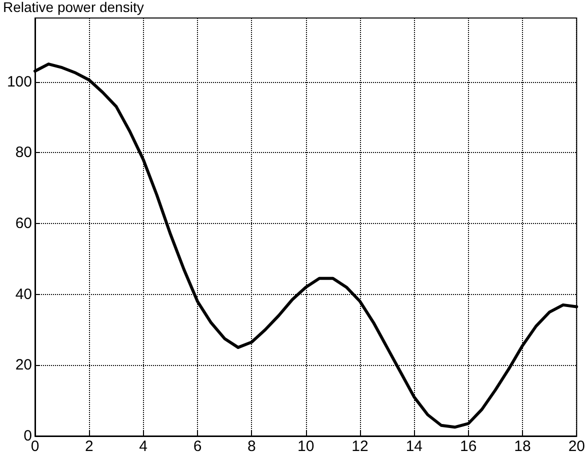  I want to click on x-tick-label: 4, so click(143, 446).